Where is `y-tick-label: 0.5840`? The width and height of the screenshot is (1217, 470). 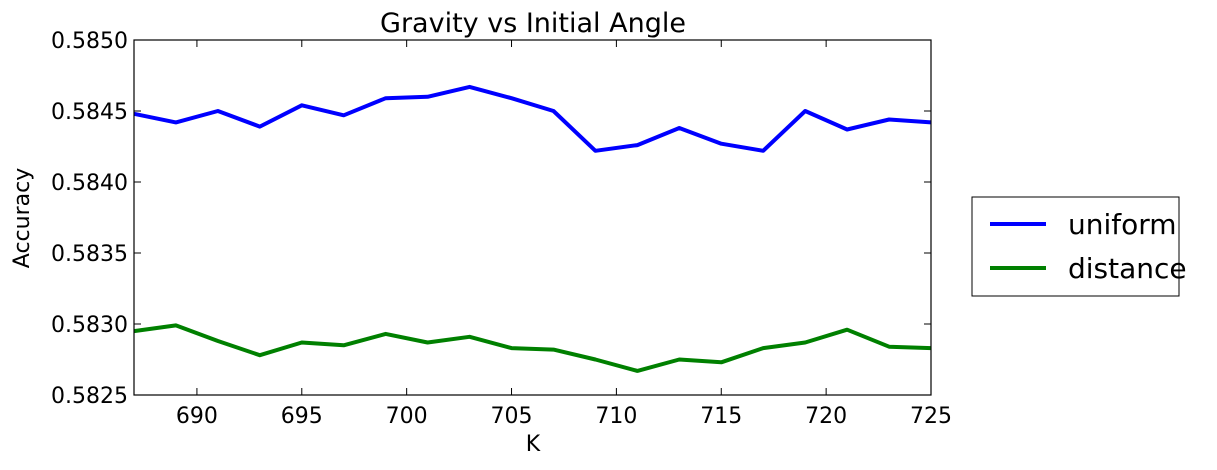
y-tick-label: 0.5840 is located at coordinates (89, 183).